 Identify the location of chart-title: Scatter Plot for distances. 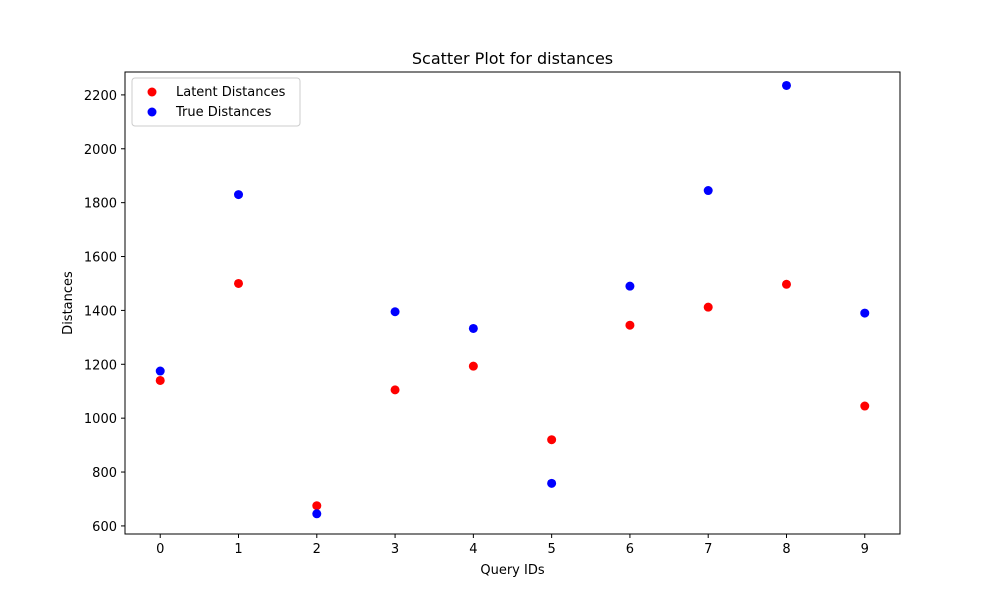
(512, 58).